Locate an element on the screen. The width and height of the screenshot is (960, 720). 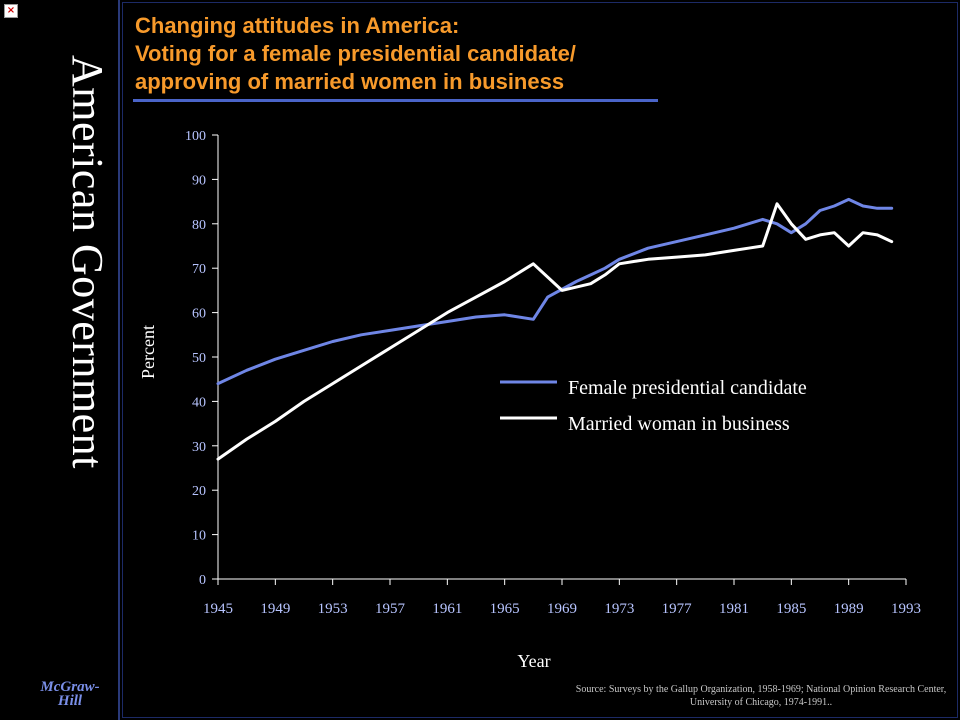
y-tick-label: 90 is located at coordinates (199, 180).